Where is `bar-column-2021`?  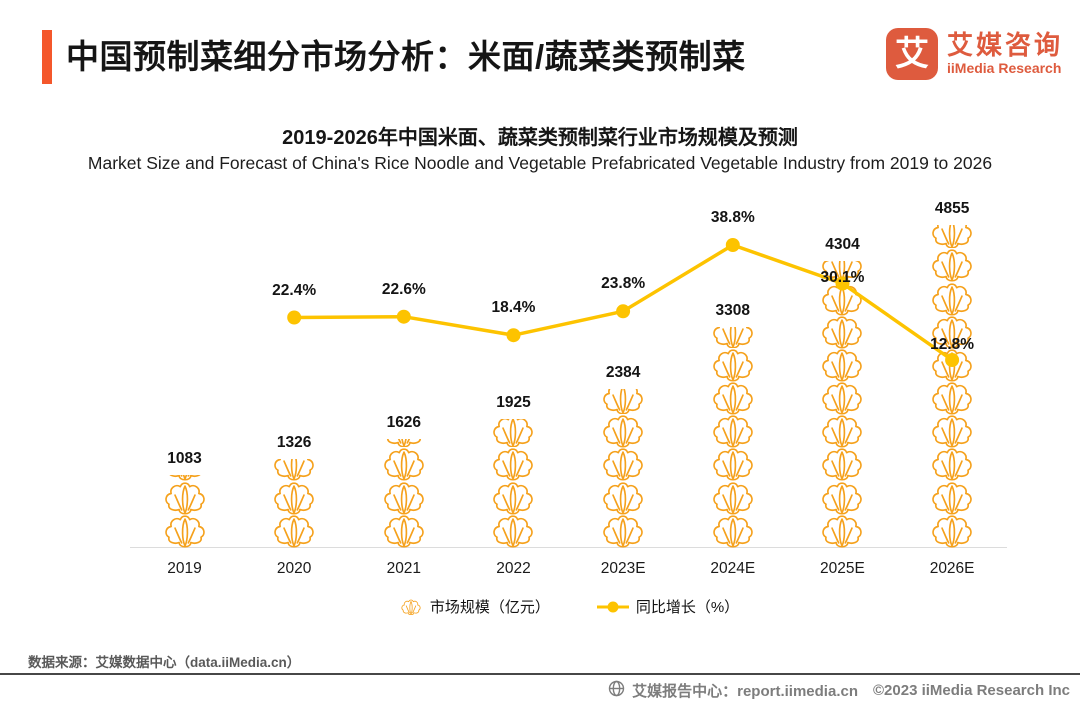 bar-column-2021 is located at coordinates (404, 493).